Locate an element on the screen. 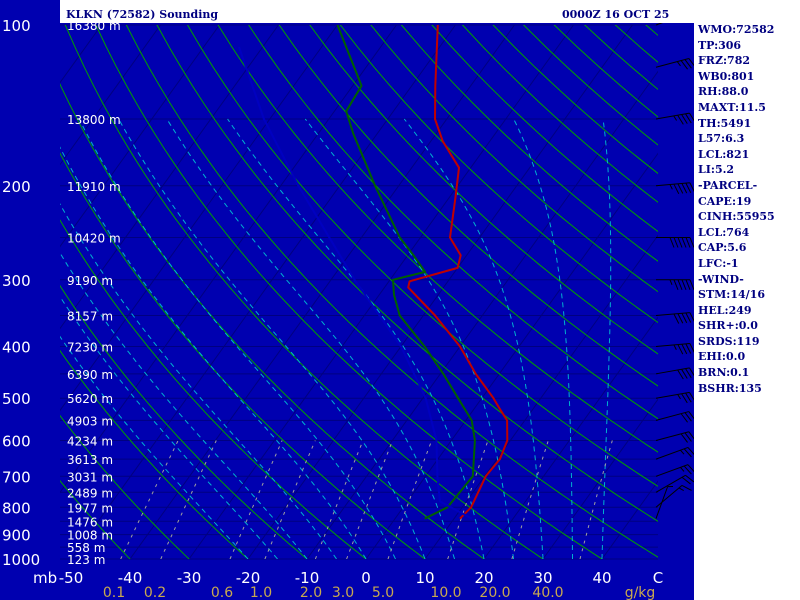 This screenshot has width=800, height=600. pressure-units-label: mb is located at coordinates (45, 578).